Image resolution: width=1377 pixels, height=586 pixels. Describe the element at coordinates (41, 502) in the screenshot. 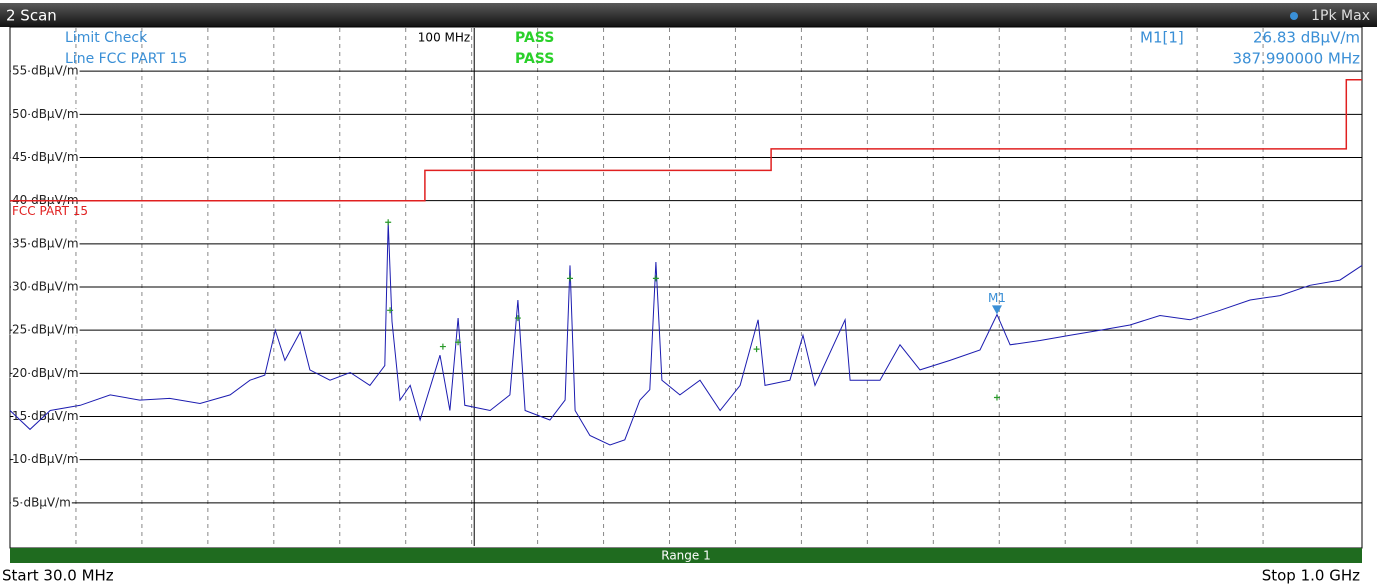

I see `y-tick-label: 5 dBµV/m` at that location.